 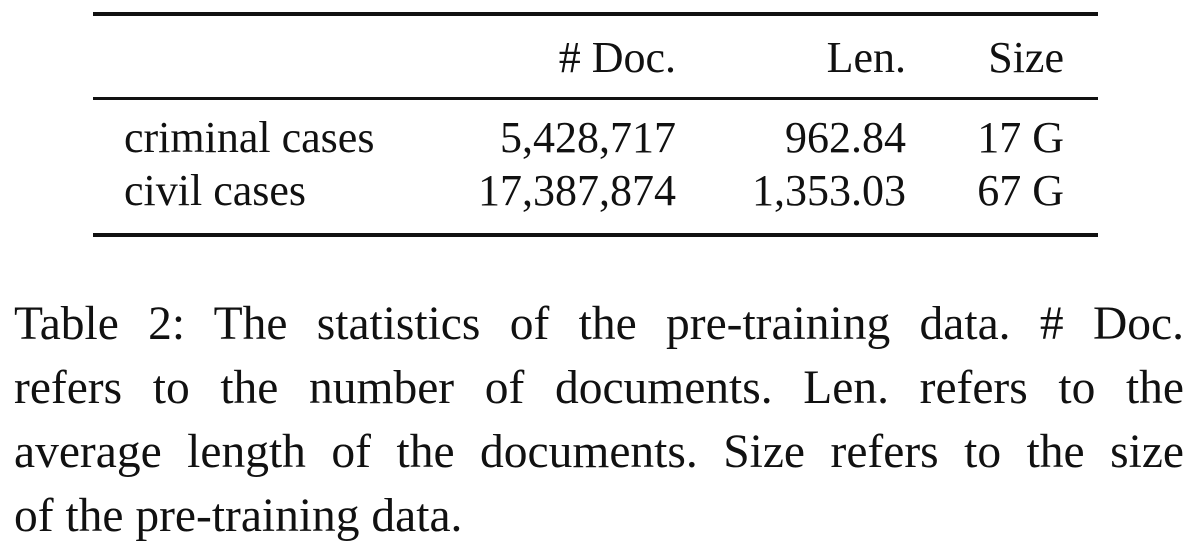 What do you see at coordinates (588, 137) in the screenshot?
I see `row-doc: 5,428,717` at bounding box center [588, 137].